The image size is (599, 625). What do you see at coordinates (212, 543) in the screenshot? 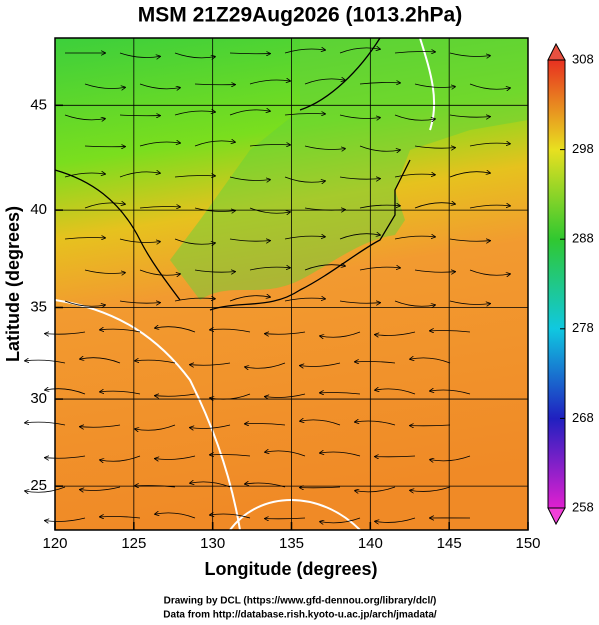
I see `x-tick-label: 130` at bounding box center [212, 543].